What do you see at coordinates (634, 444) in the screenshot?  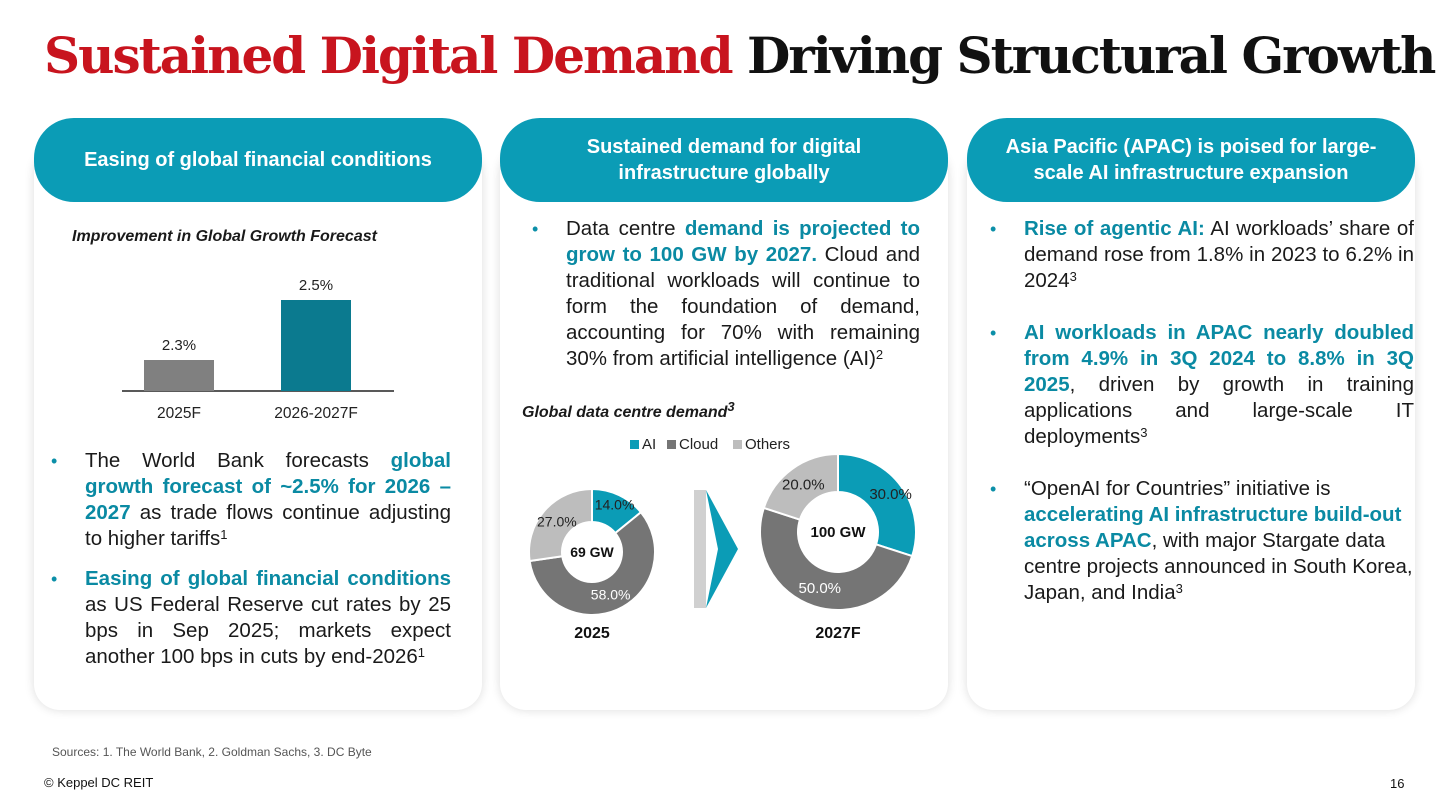 I see `legend-swatch-ai` at bounding box center [634, 444].